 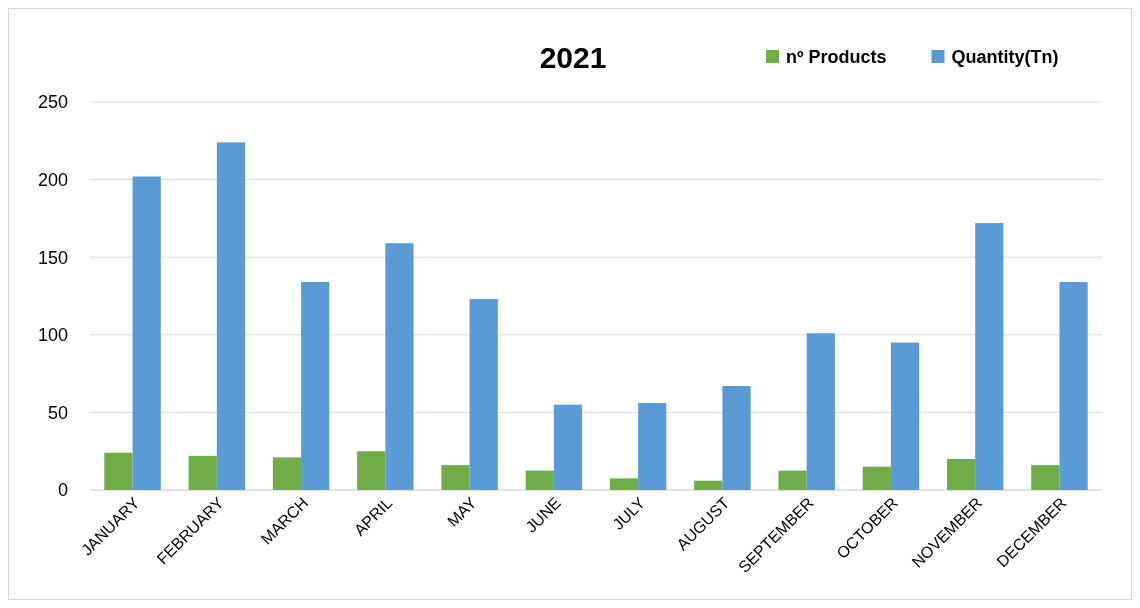 What do you see at coordinates (52, 257) in the screenshot?
I see `y-tick-label: 150` at bounding box center [52, 257].